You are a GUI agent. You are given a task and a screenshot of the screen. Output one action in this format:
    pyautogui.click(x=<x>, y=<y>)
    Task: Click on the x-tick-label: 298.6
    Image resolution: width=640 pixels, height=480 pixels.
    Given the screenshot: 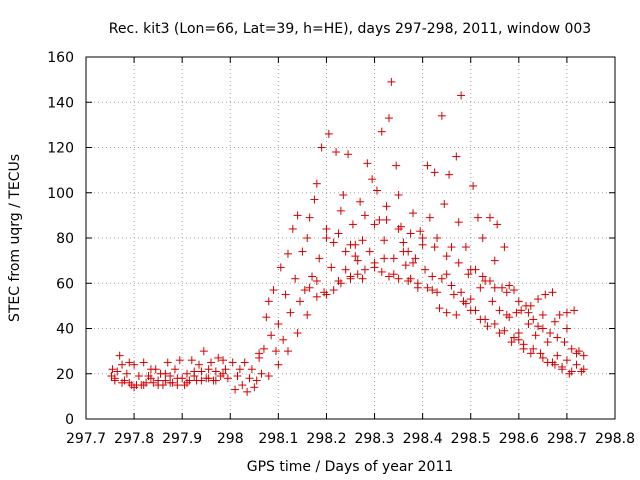 What is the action you would take?
    pyautogui.click(x=519, y=439)
    